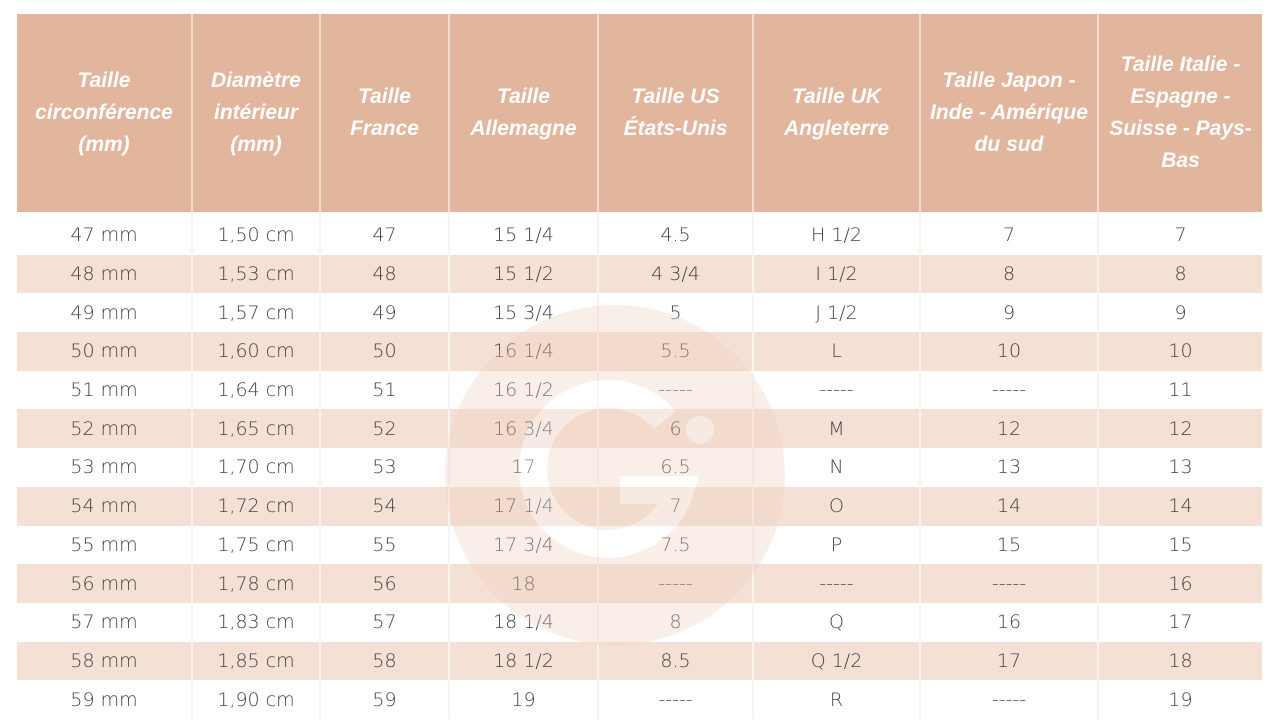 The width and height of the screenshot is (1280, 720). I want to click on table-row: 54 mm 1,72 cm 54 17 1/4 7 O 14 14, so click(639, 506).